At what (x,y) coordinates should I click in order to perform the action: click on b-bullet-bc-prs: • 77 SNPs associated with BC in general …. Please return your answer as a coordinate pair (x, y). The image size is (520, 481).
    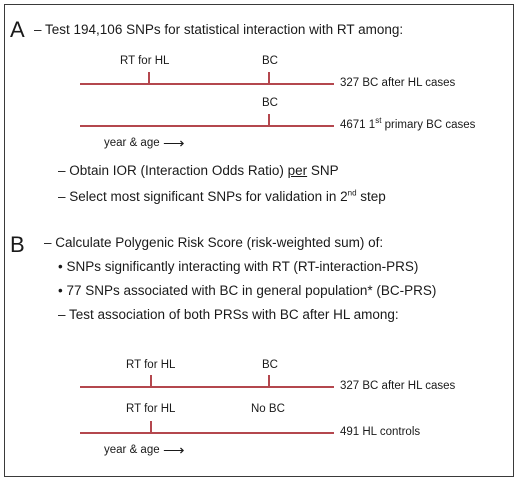
    Looking at the image, I should click on (247, 290).